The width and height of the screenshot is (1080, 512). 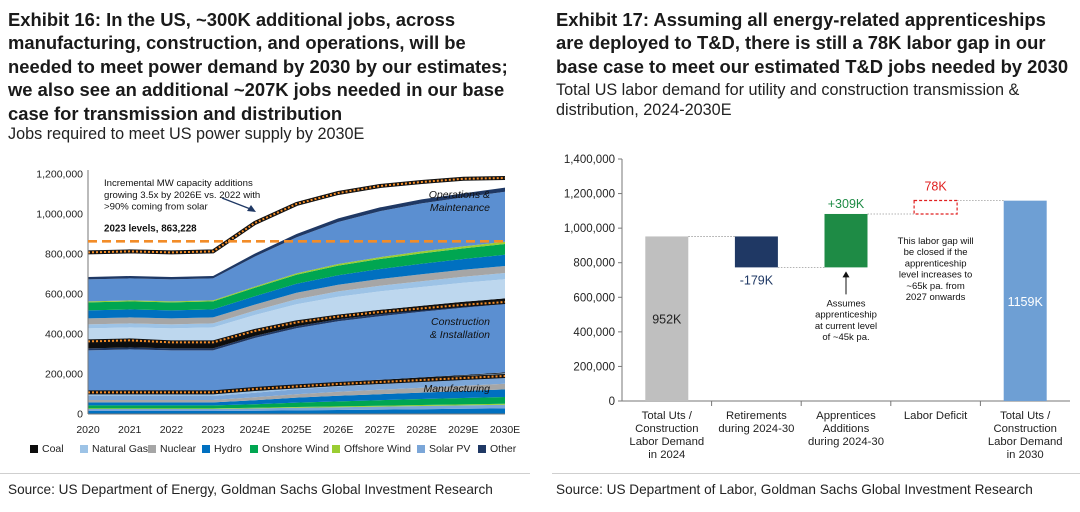 I want to click on x-tick-label: 2024E, so click(x=255, y=430).